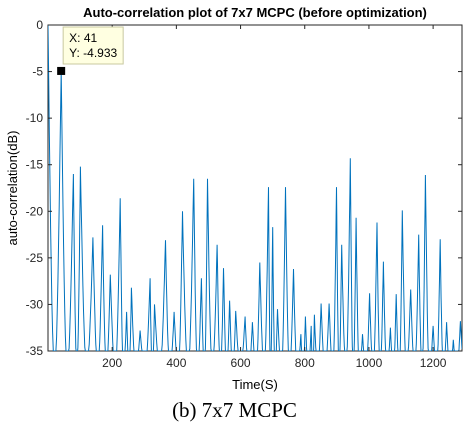 This screenshot has height=428, width=469. Describe the element at coordinates (433, 363) in the screenshot. I see `x-tick-label: 1200` at that location.